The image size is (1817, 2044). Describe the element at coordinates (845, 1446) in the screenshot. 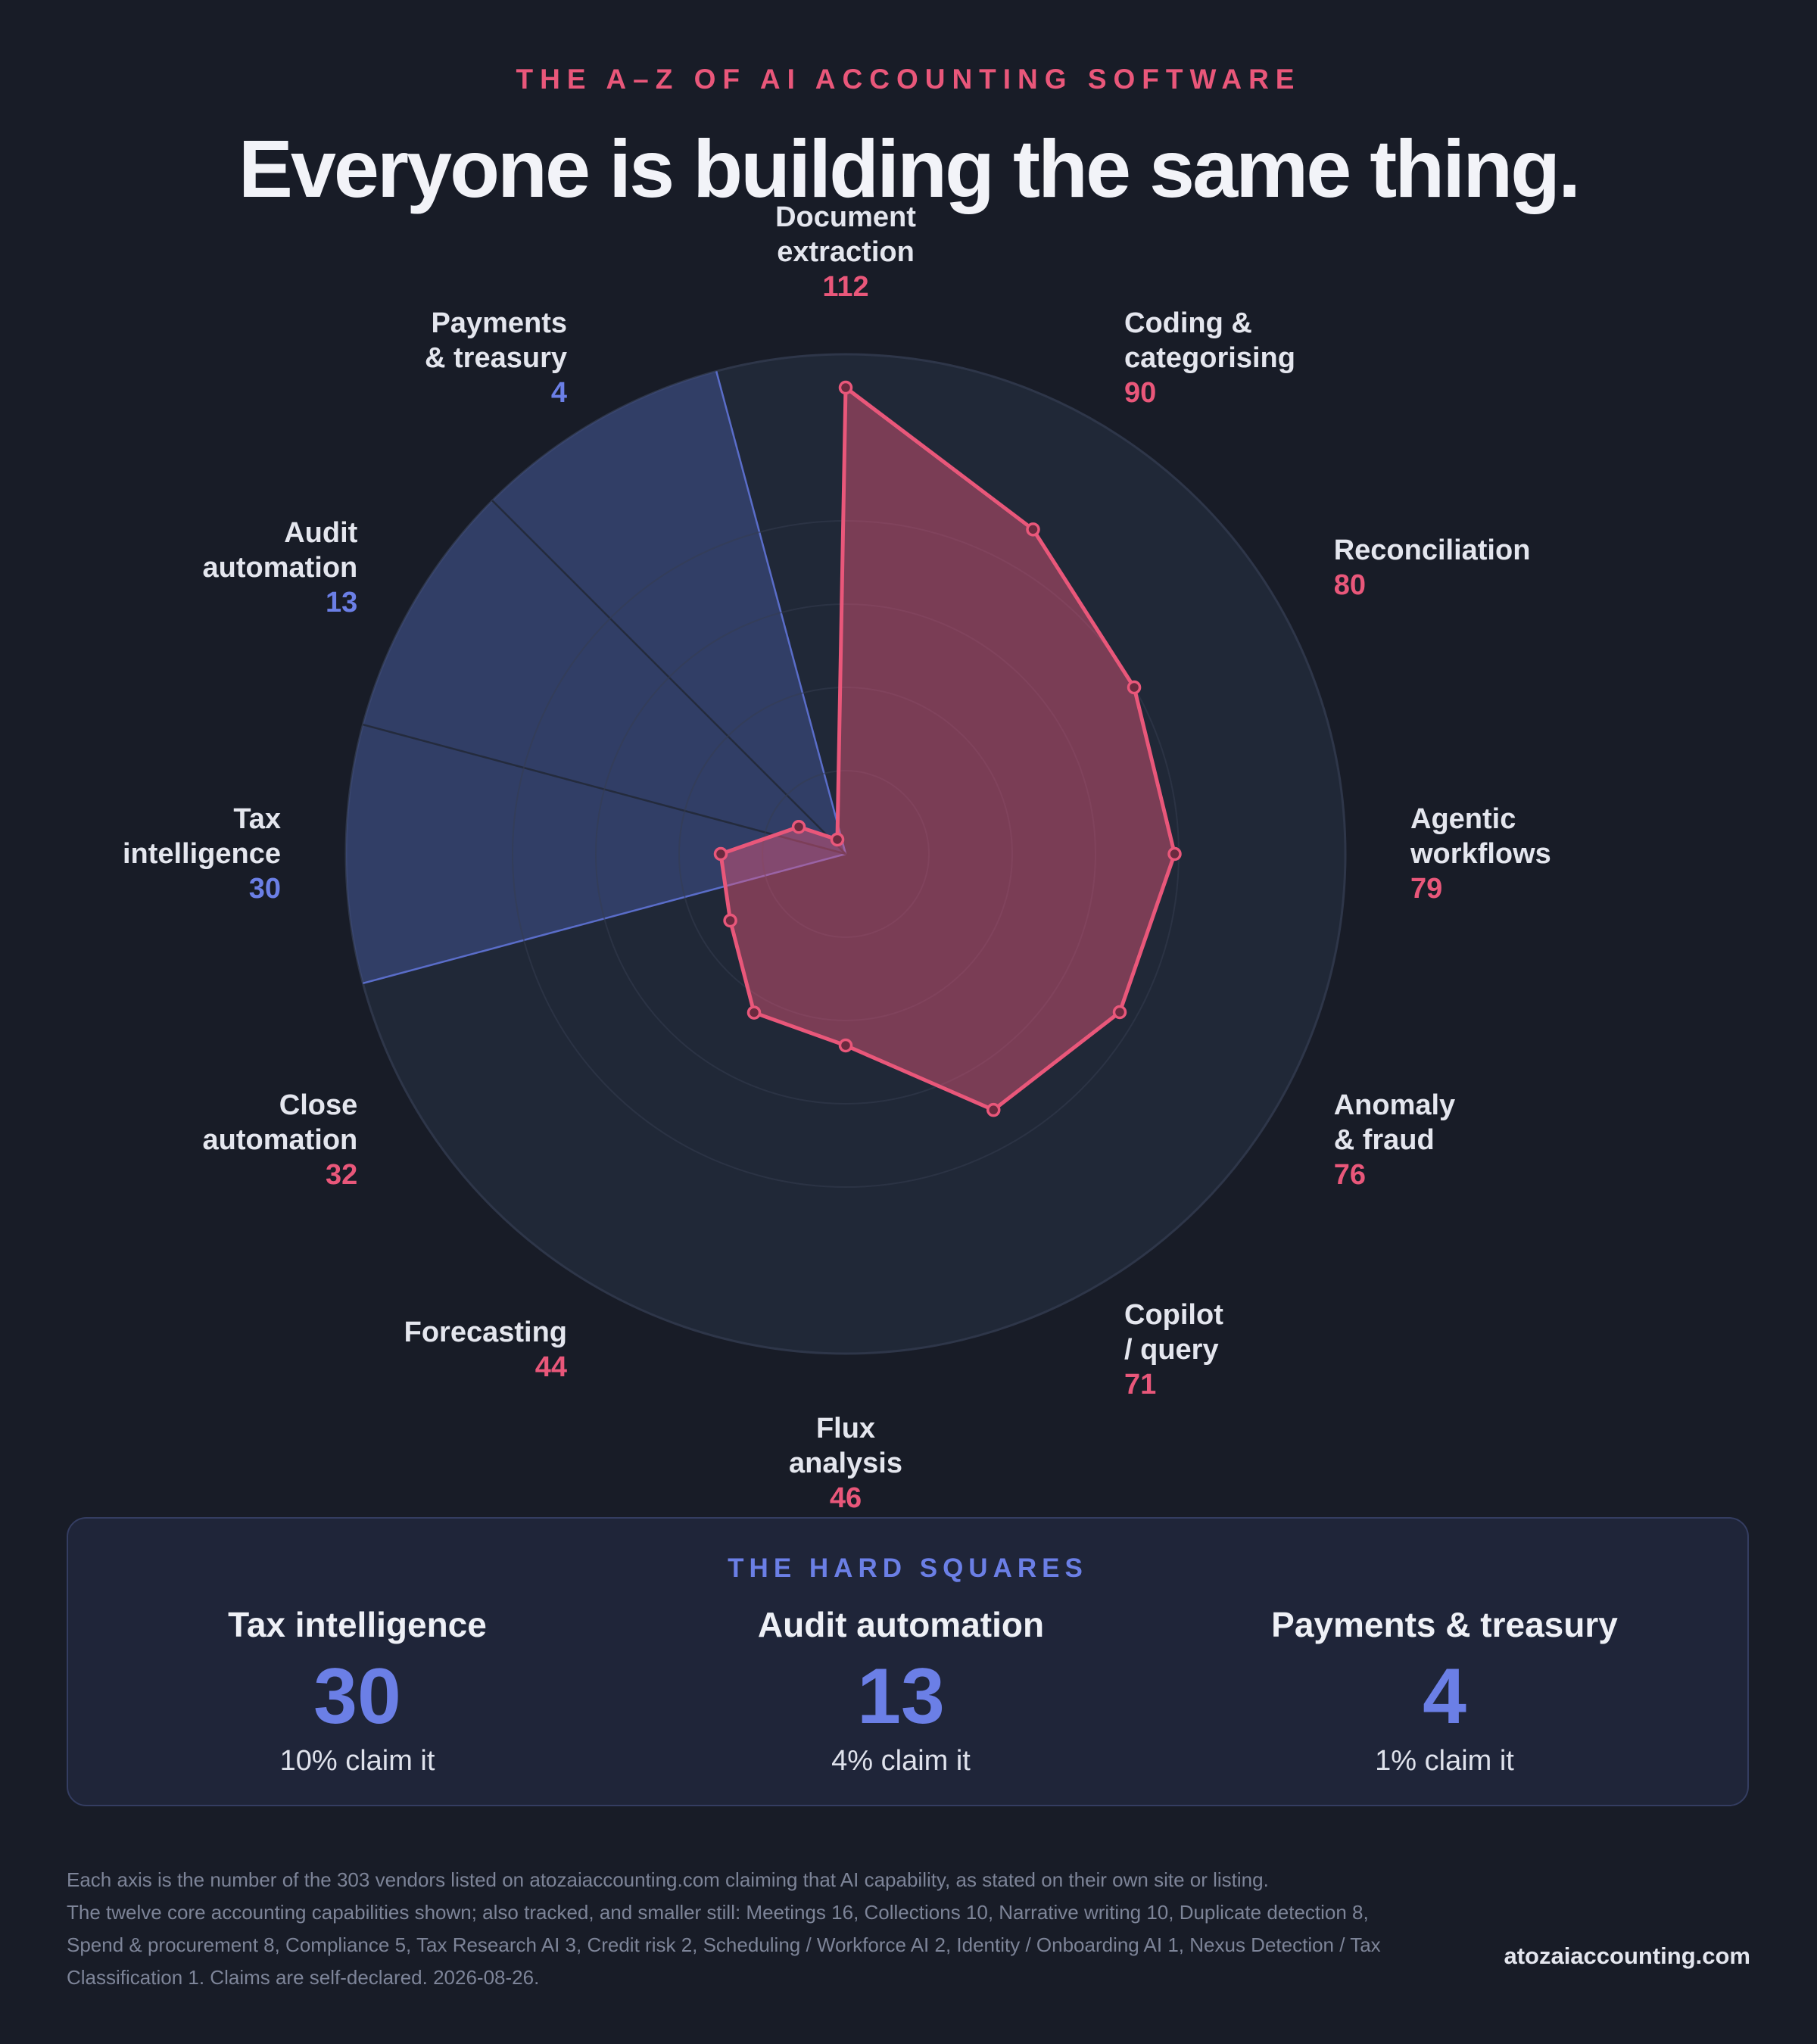

I see `axis-name: Flux analysis` at that location.